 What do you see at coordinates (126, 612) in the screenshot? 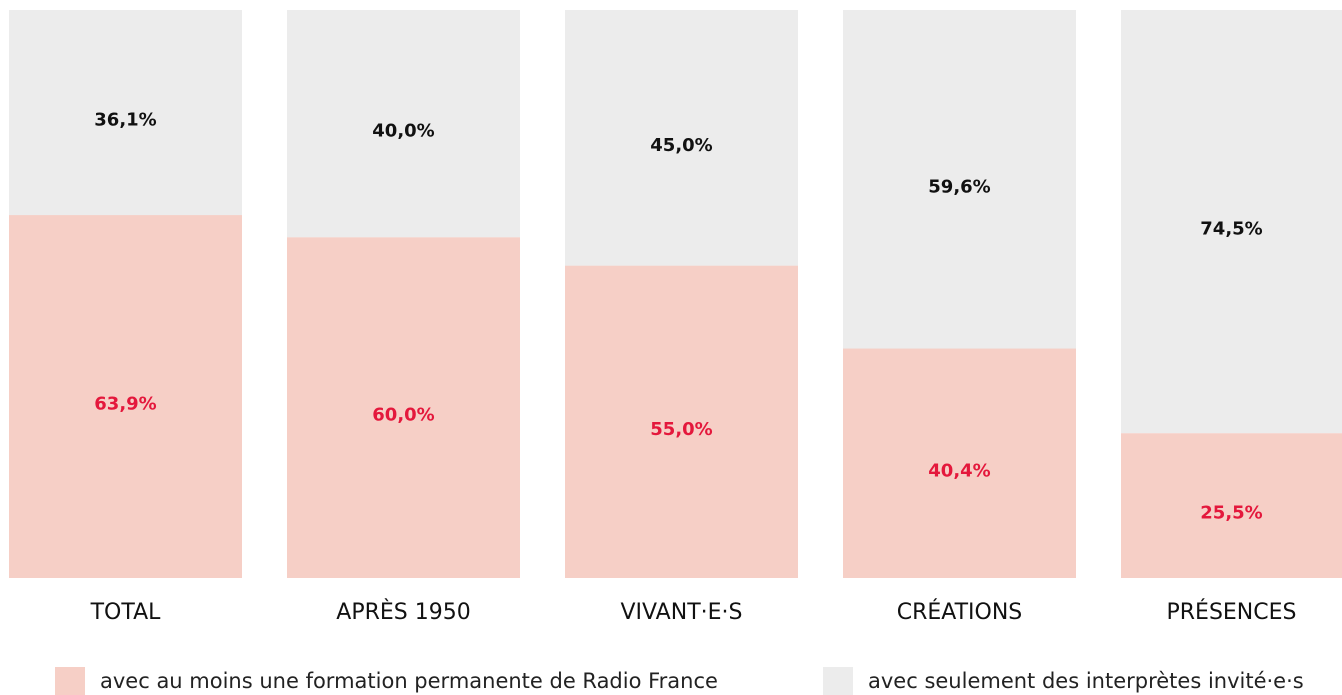
I see `category-label: TOTAL` at bounding box center [126, 612].